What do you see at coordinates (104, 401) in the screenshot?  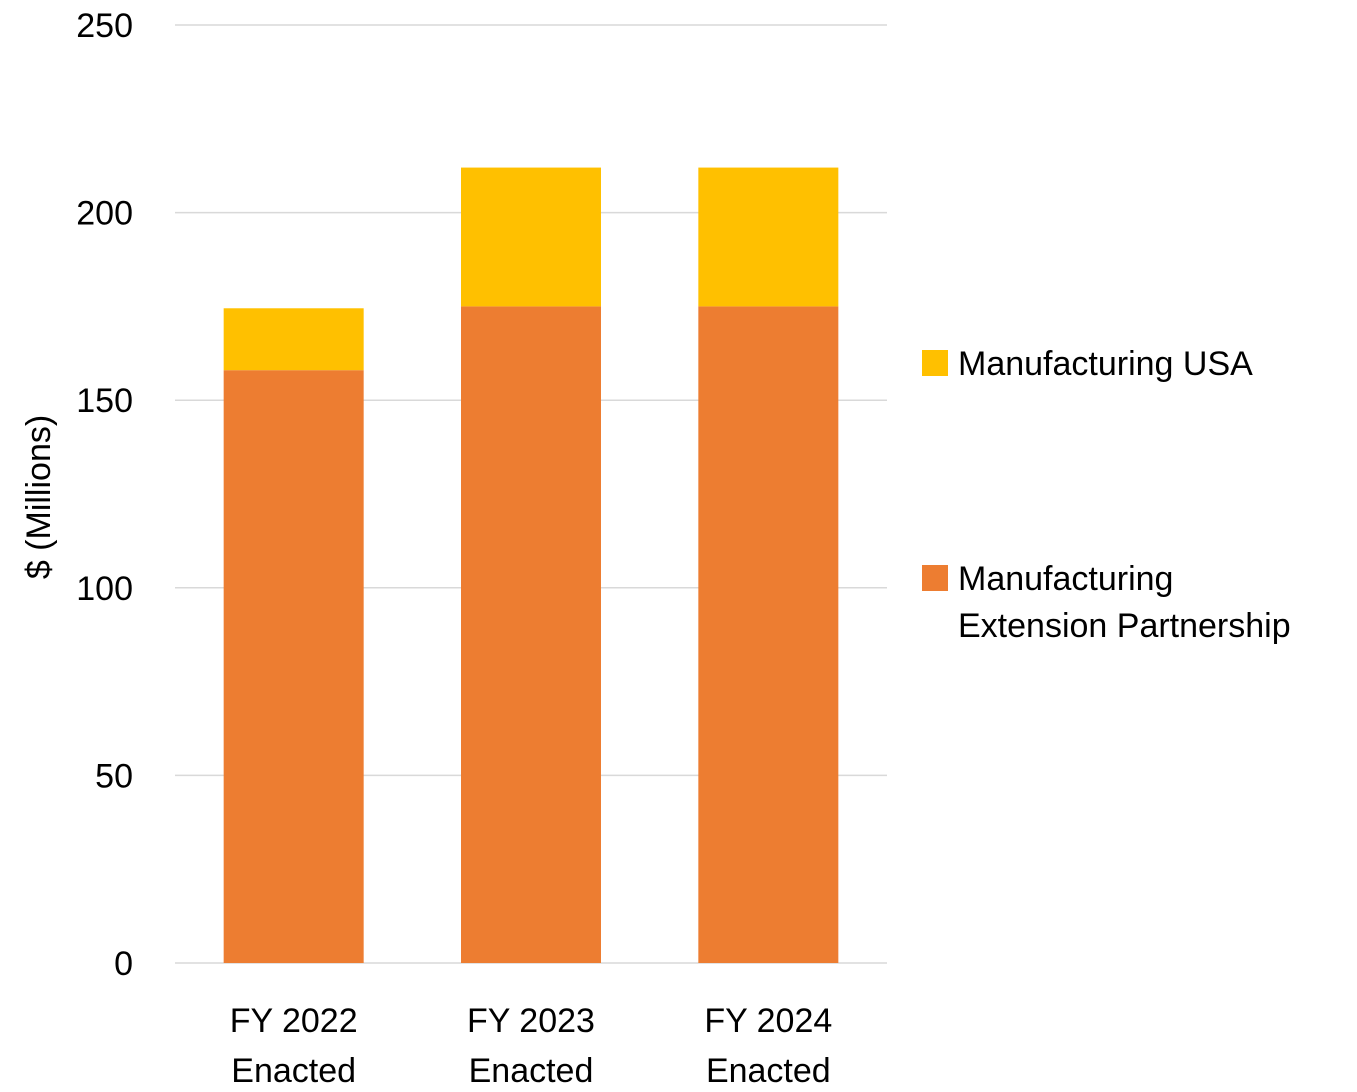 I see `y-tick-label: 150` at bounding box center [104, 401].